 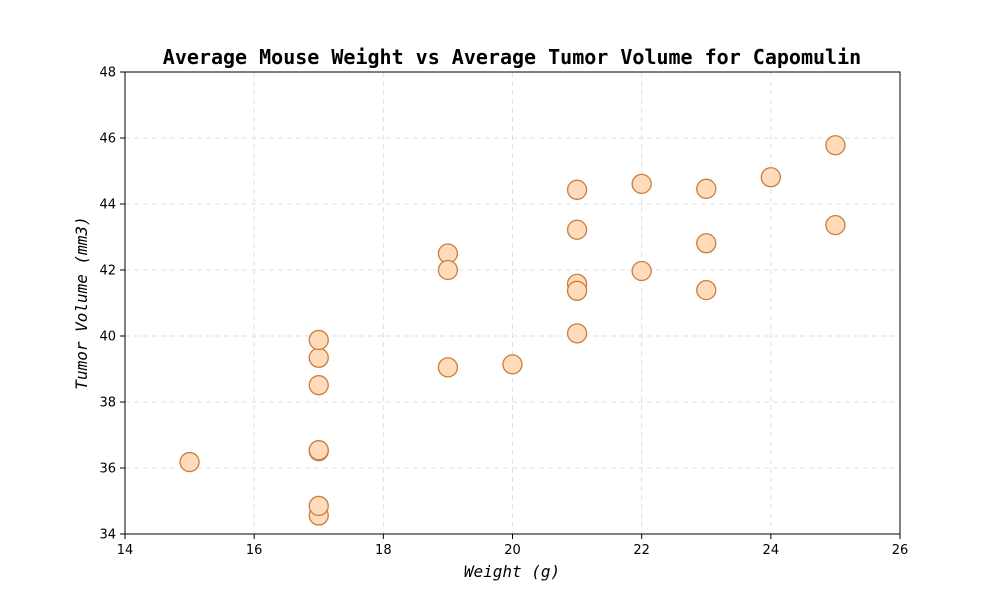 I want to click on y-tick-label: 34, so click(x=107, y=535).